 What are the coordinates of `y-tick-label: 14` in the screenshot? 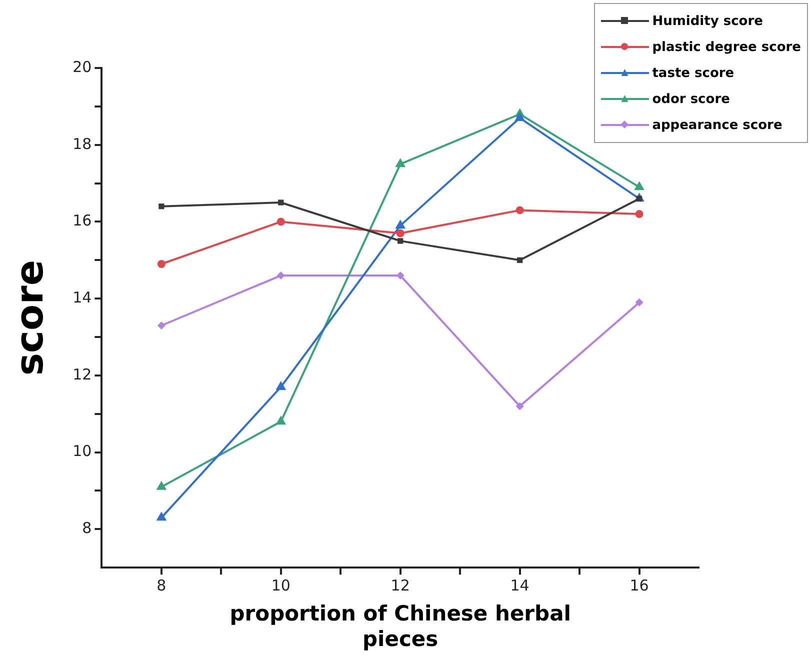 It's located at (82, 297).